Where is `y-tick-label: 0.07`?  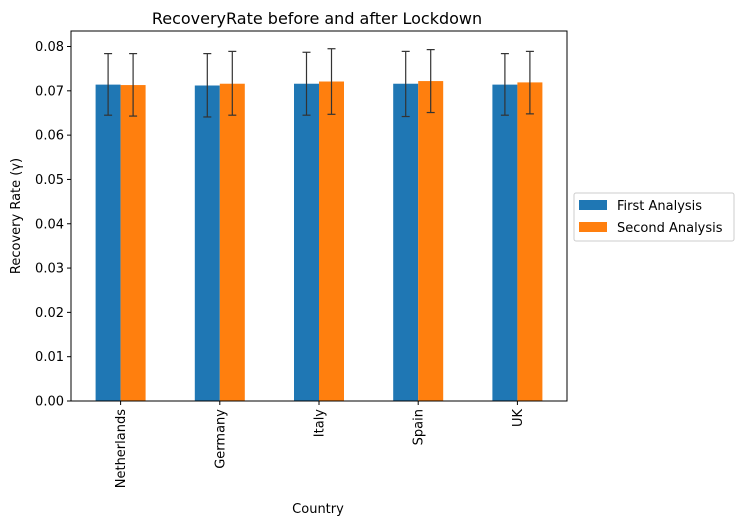 y-tick-label: 0.07 is located at coordinates (49, 91).